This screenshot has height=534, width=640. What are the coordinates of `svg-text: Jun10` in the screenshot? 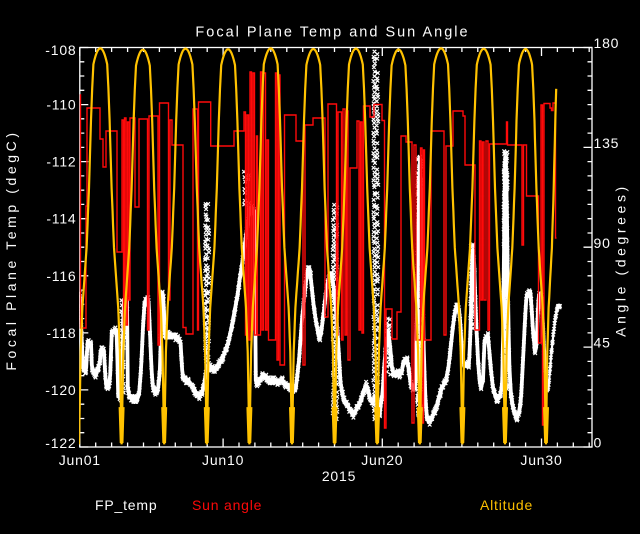 It's located at (223, 460).